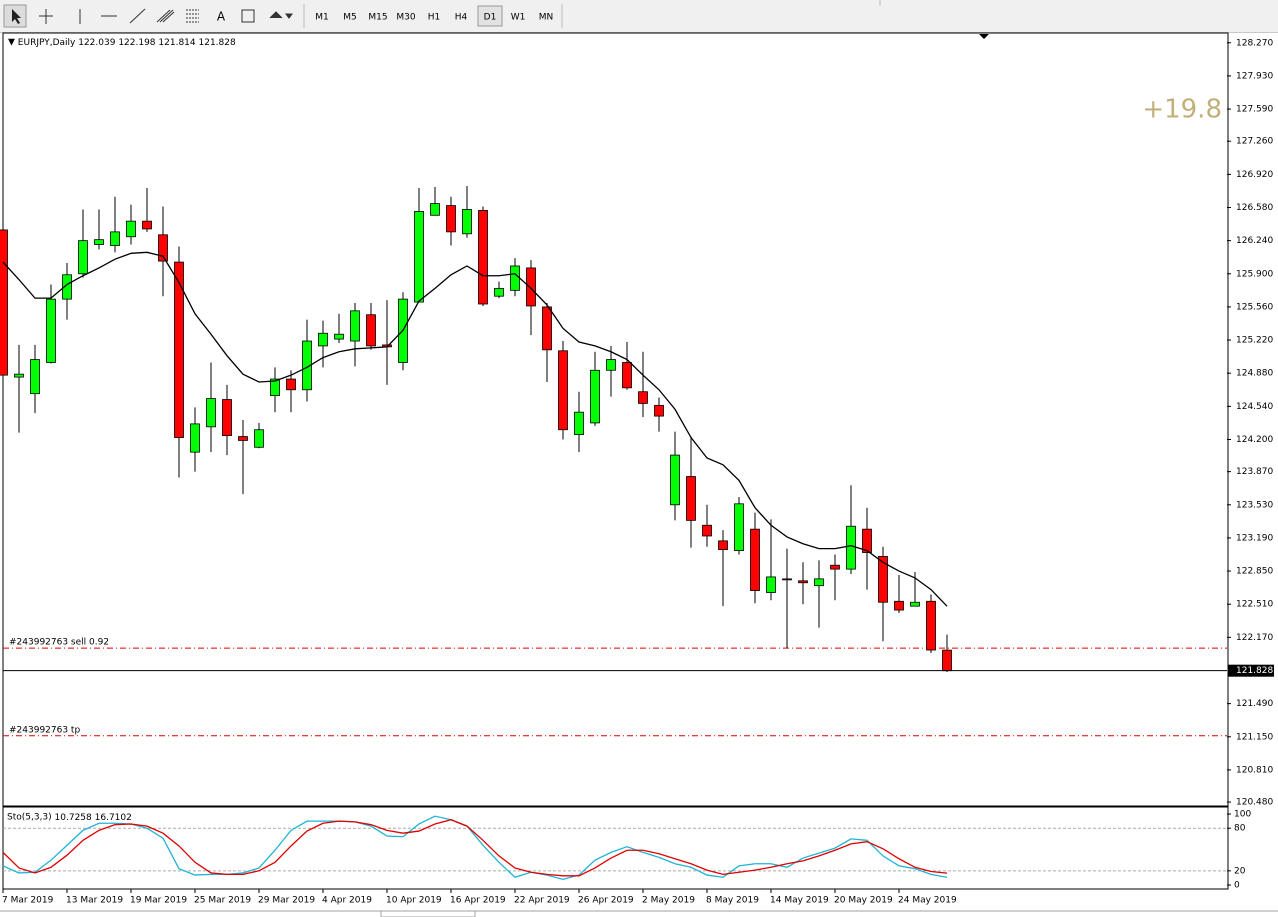 The height and width of the screenshot is (917, 1278). I want to click on y-tick-label: 20, so click(1240, 871).